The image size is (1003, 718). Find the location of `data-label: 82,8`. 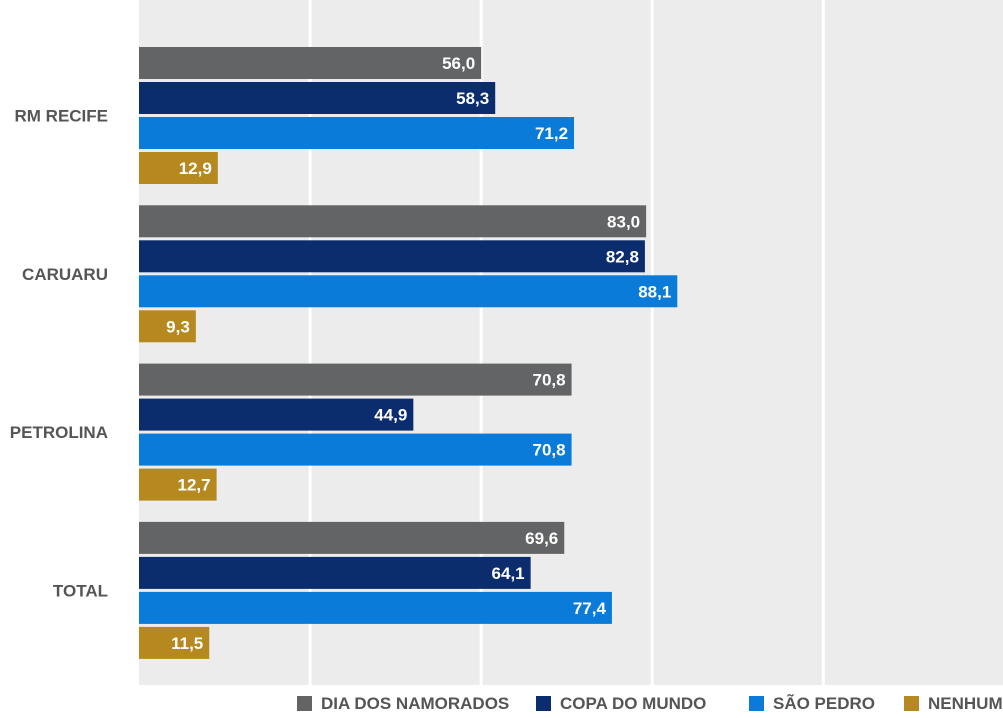

data-label: 82,8 is located at coordinates (622, 256).